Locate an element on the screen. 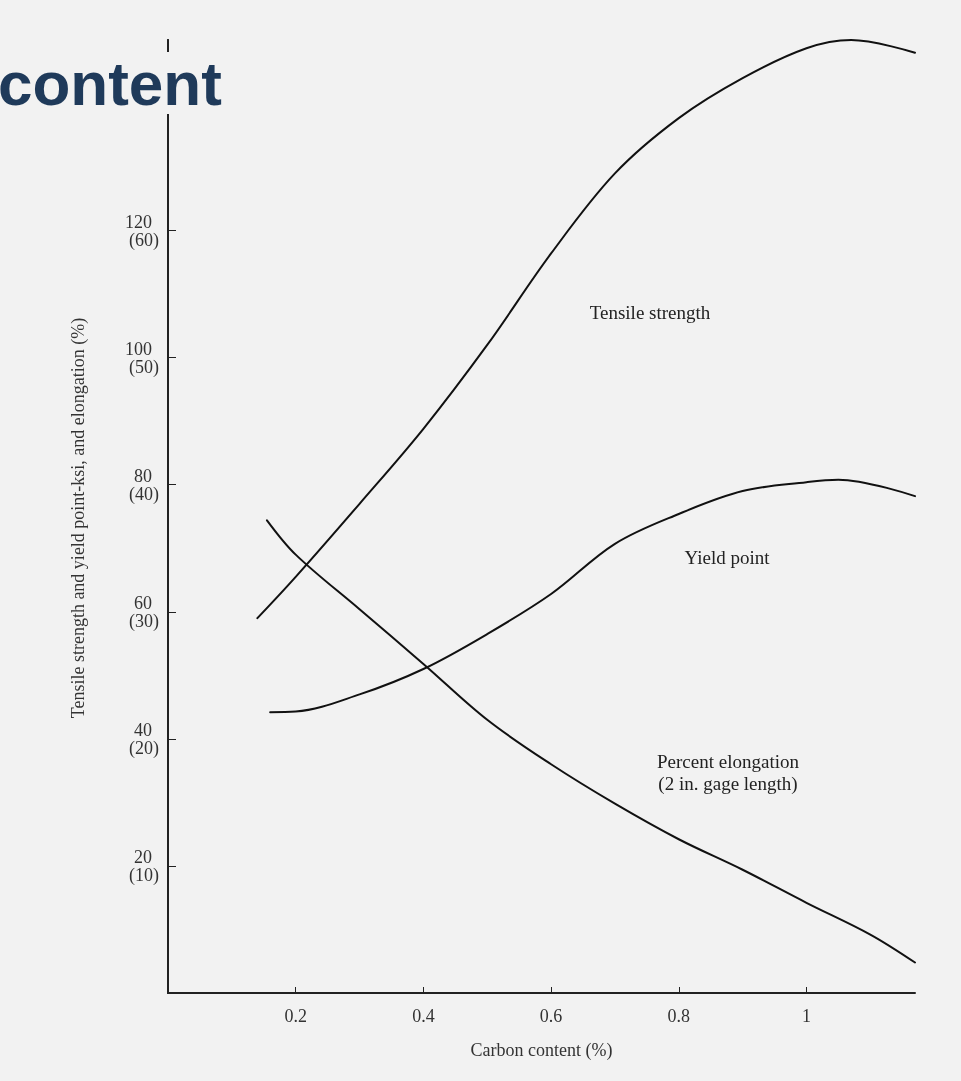 This screenshot has height=1081, width=961. x-tick-label: 1 is located at coordinates (806, 1016).